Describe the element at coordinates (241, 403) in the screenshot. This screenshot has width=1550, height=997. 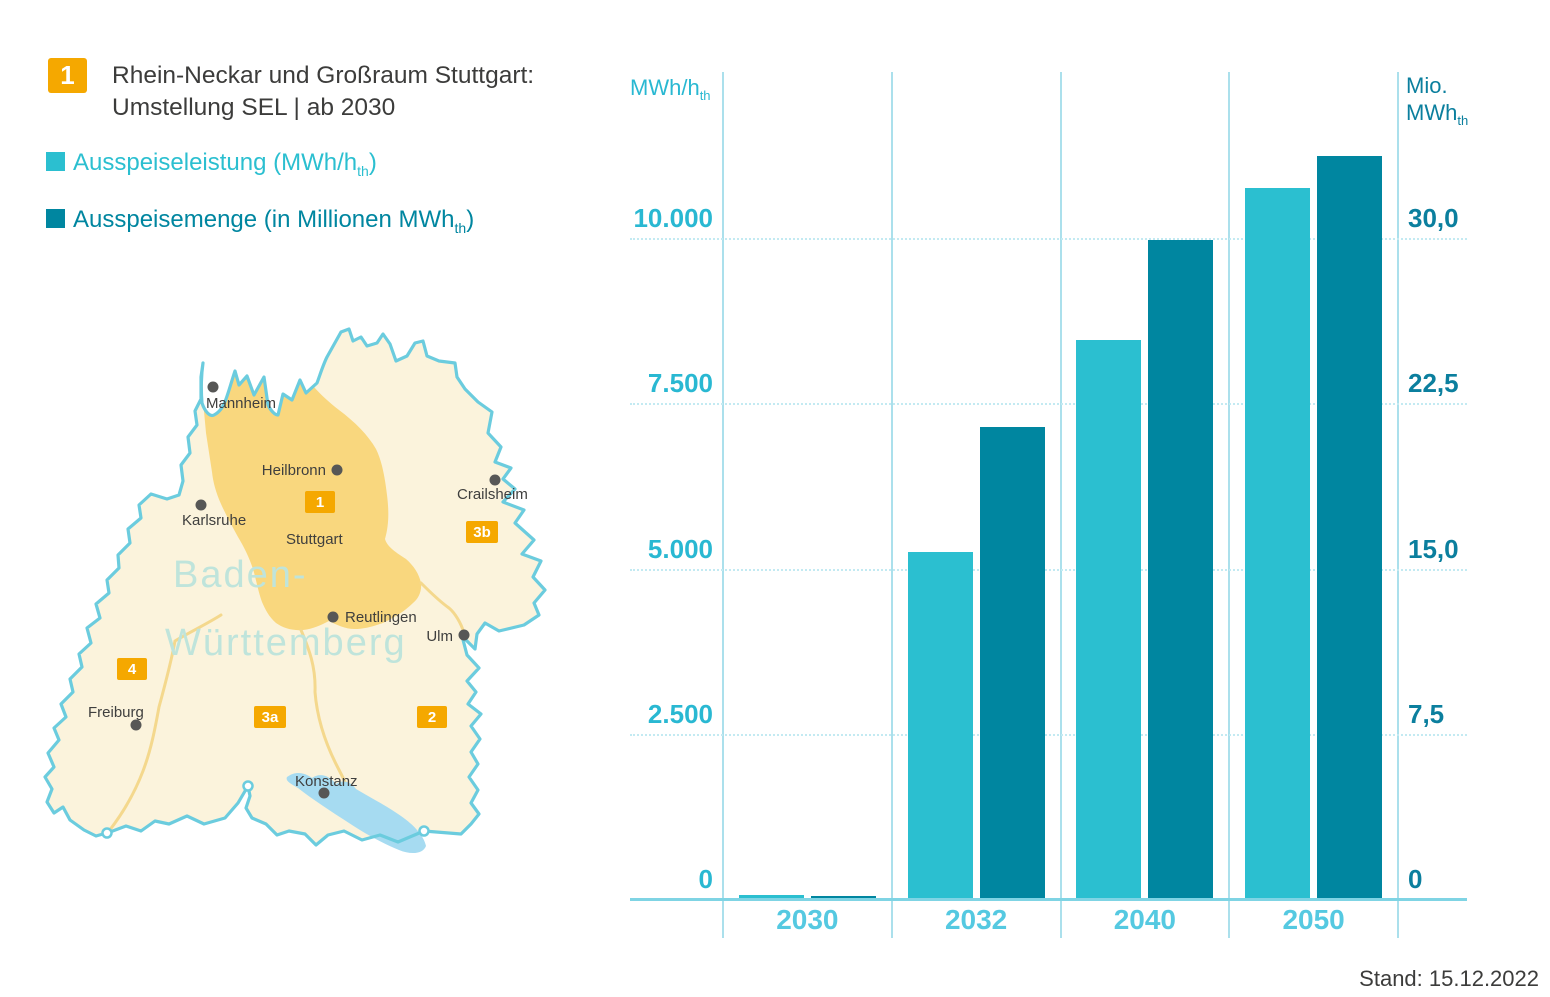
I see `city-label-mannheim: Mannheim` at that location.